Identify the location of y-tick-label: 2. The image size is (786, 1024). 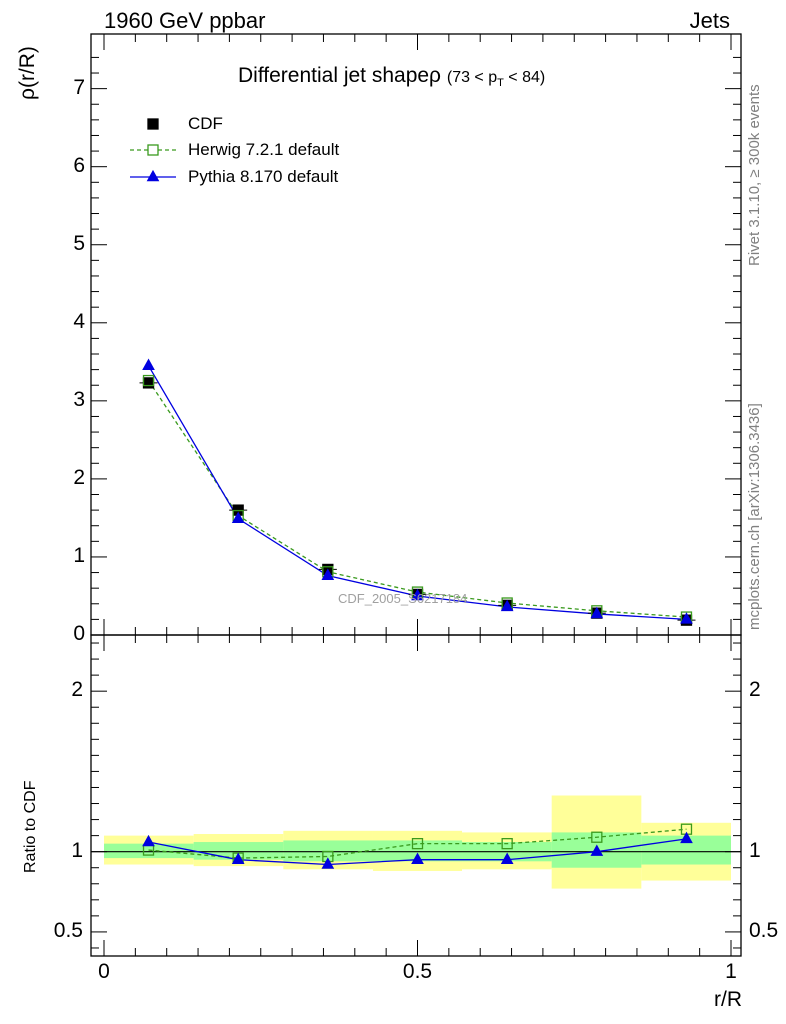
(79, 477).